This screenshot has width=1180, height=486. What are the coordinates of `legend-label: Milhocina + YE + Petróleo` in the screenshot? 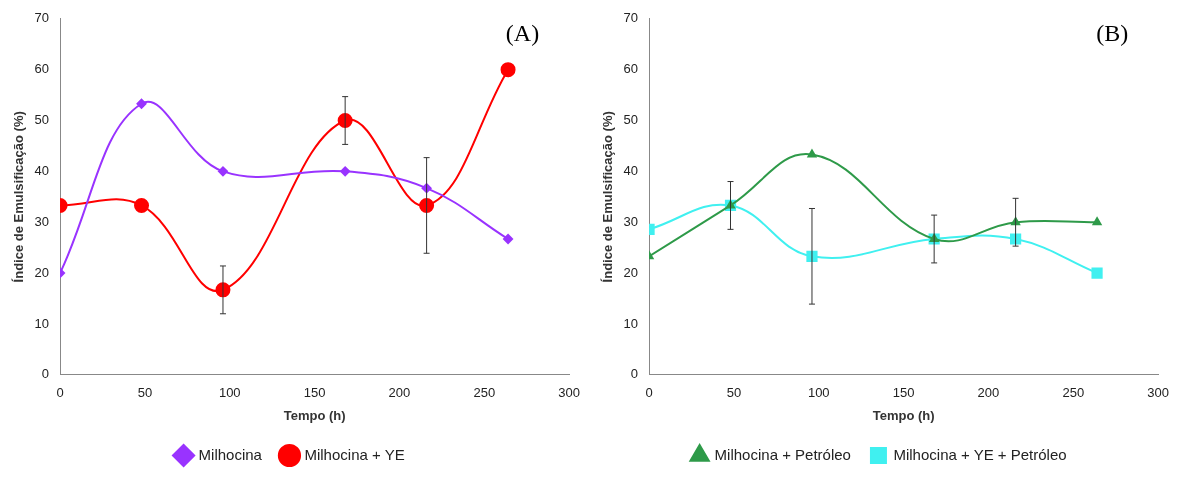 It's located at (980, 454).